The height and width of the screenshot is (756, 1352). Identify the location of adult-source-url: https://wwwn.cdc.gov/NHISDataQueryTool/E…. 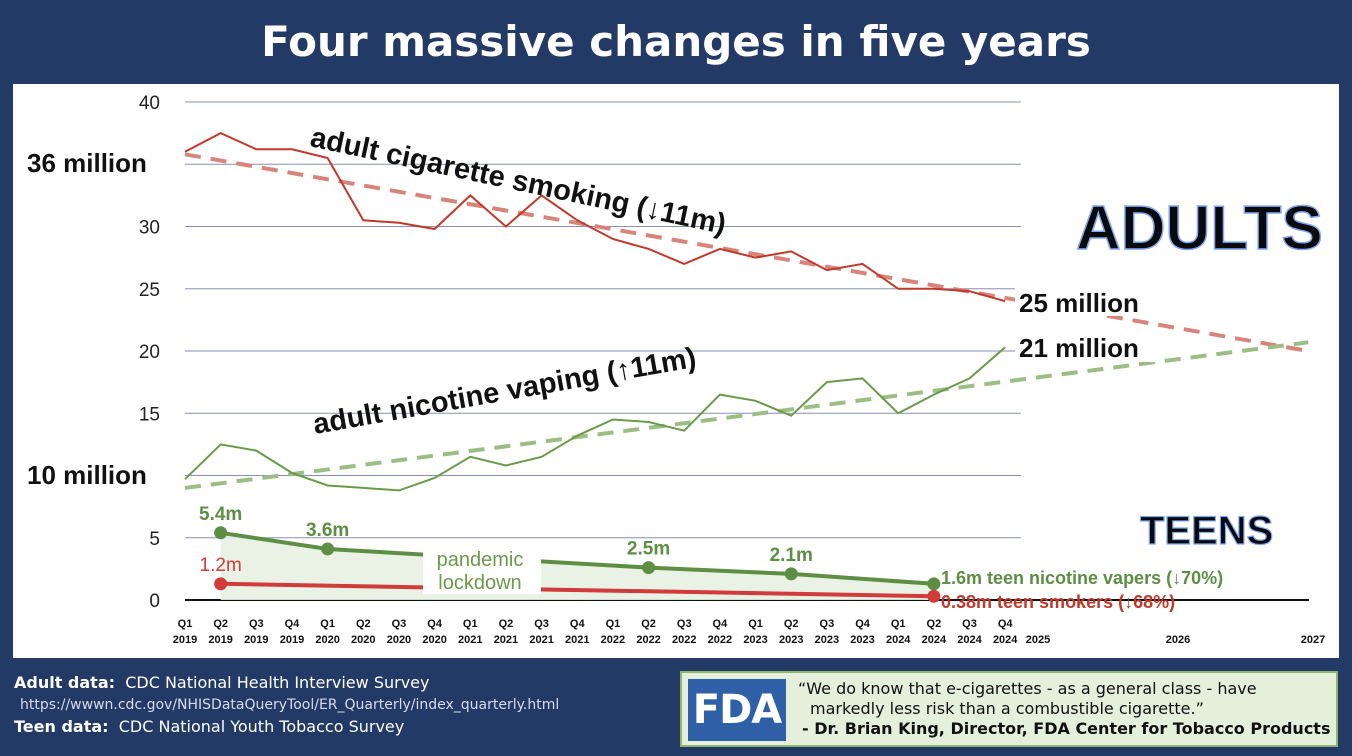
(290, 705).